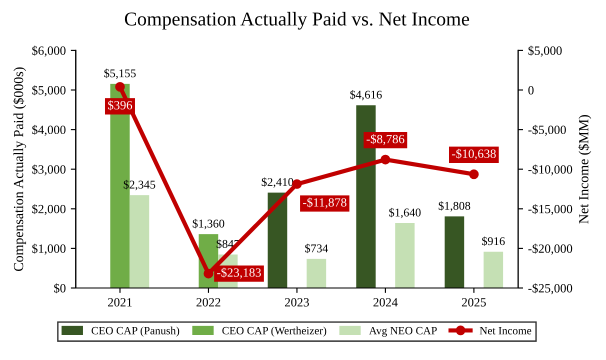 The width and height of the screenshot is (606, 360). I want to click on y2-tick-label: 0, so click(531, 90).